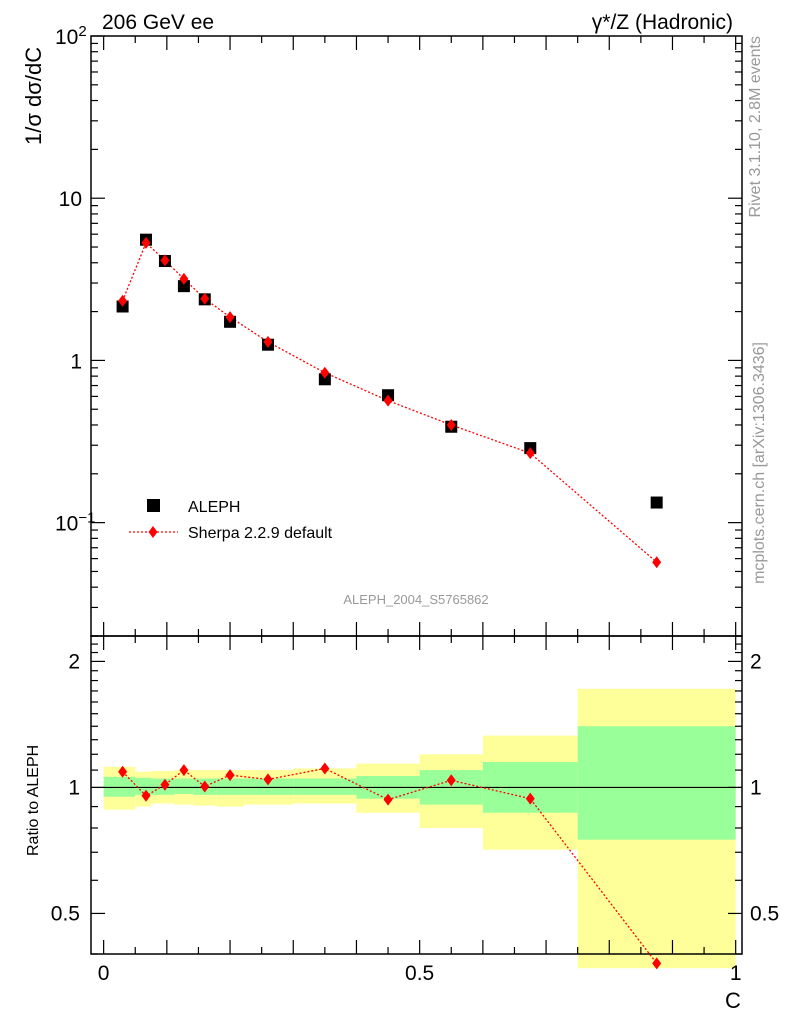  What do you see at coordinates (33, 96) in the screenshot?
I see `main-y-axis-label: 1/σ dσ/dC` at bounding box center [33, 96].